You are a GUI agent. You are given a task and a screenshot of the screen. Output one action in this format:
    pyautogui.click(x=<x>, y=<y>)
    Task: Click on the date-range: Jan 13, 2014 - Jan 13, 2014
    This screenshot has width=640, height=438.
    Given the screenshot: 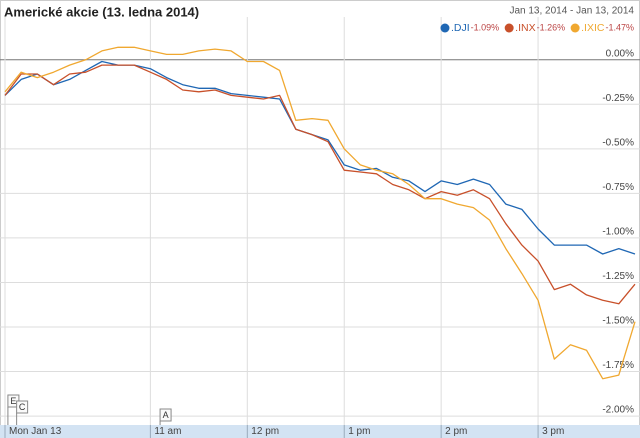 What is the action you would take?
    pyautogui.click(x=571, y=11)
    